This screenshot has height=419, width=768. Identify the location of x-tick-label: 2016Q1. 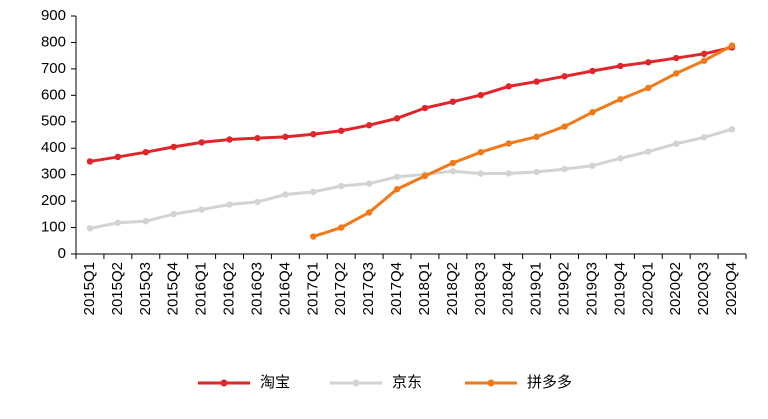
(201, 288).